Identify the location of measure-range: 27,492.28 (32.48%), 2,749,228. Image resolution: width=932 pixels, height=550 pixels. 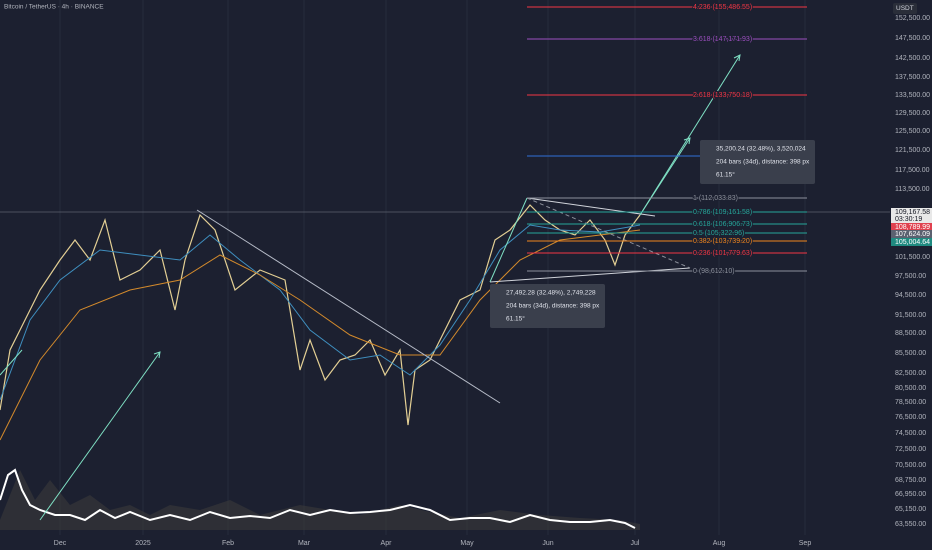
(551, 293).